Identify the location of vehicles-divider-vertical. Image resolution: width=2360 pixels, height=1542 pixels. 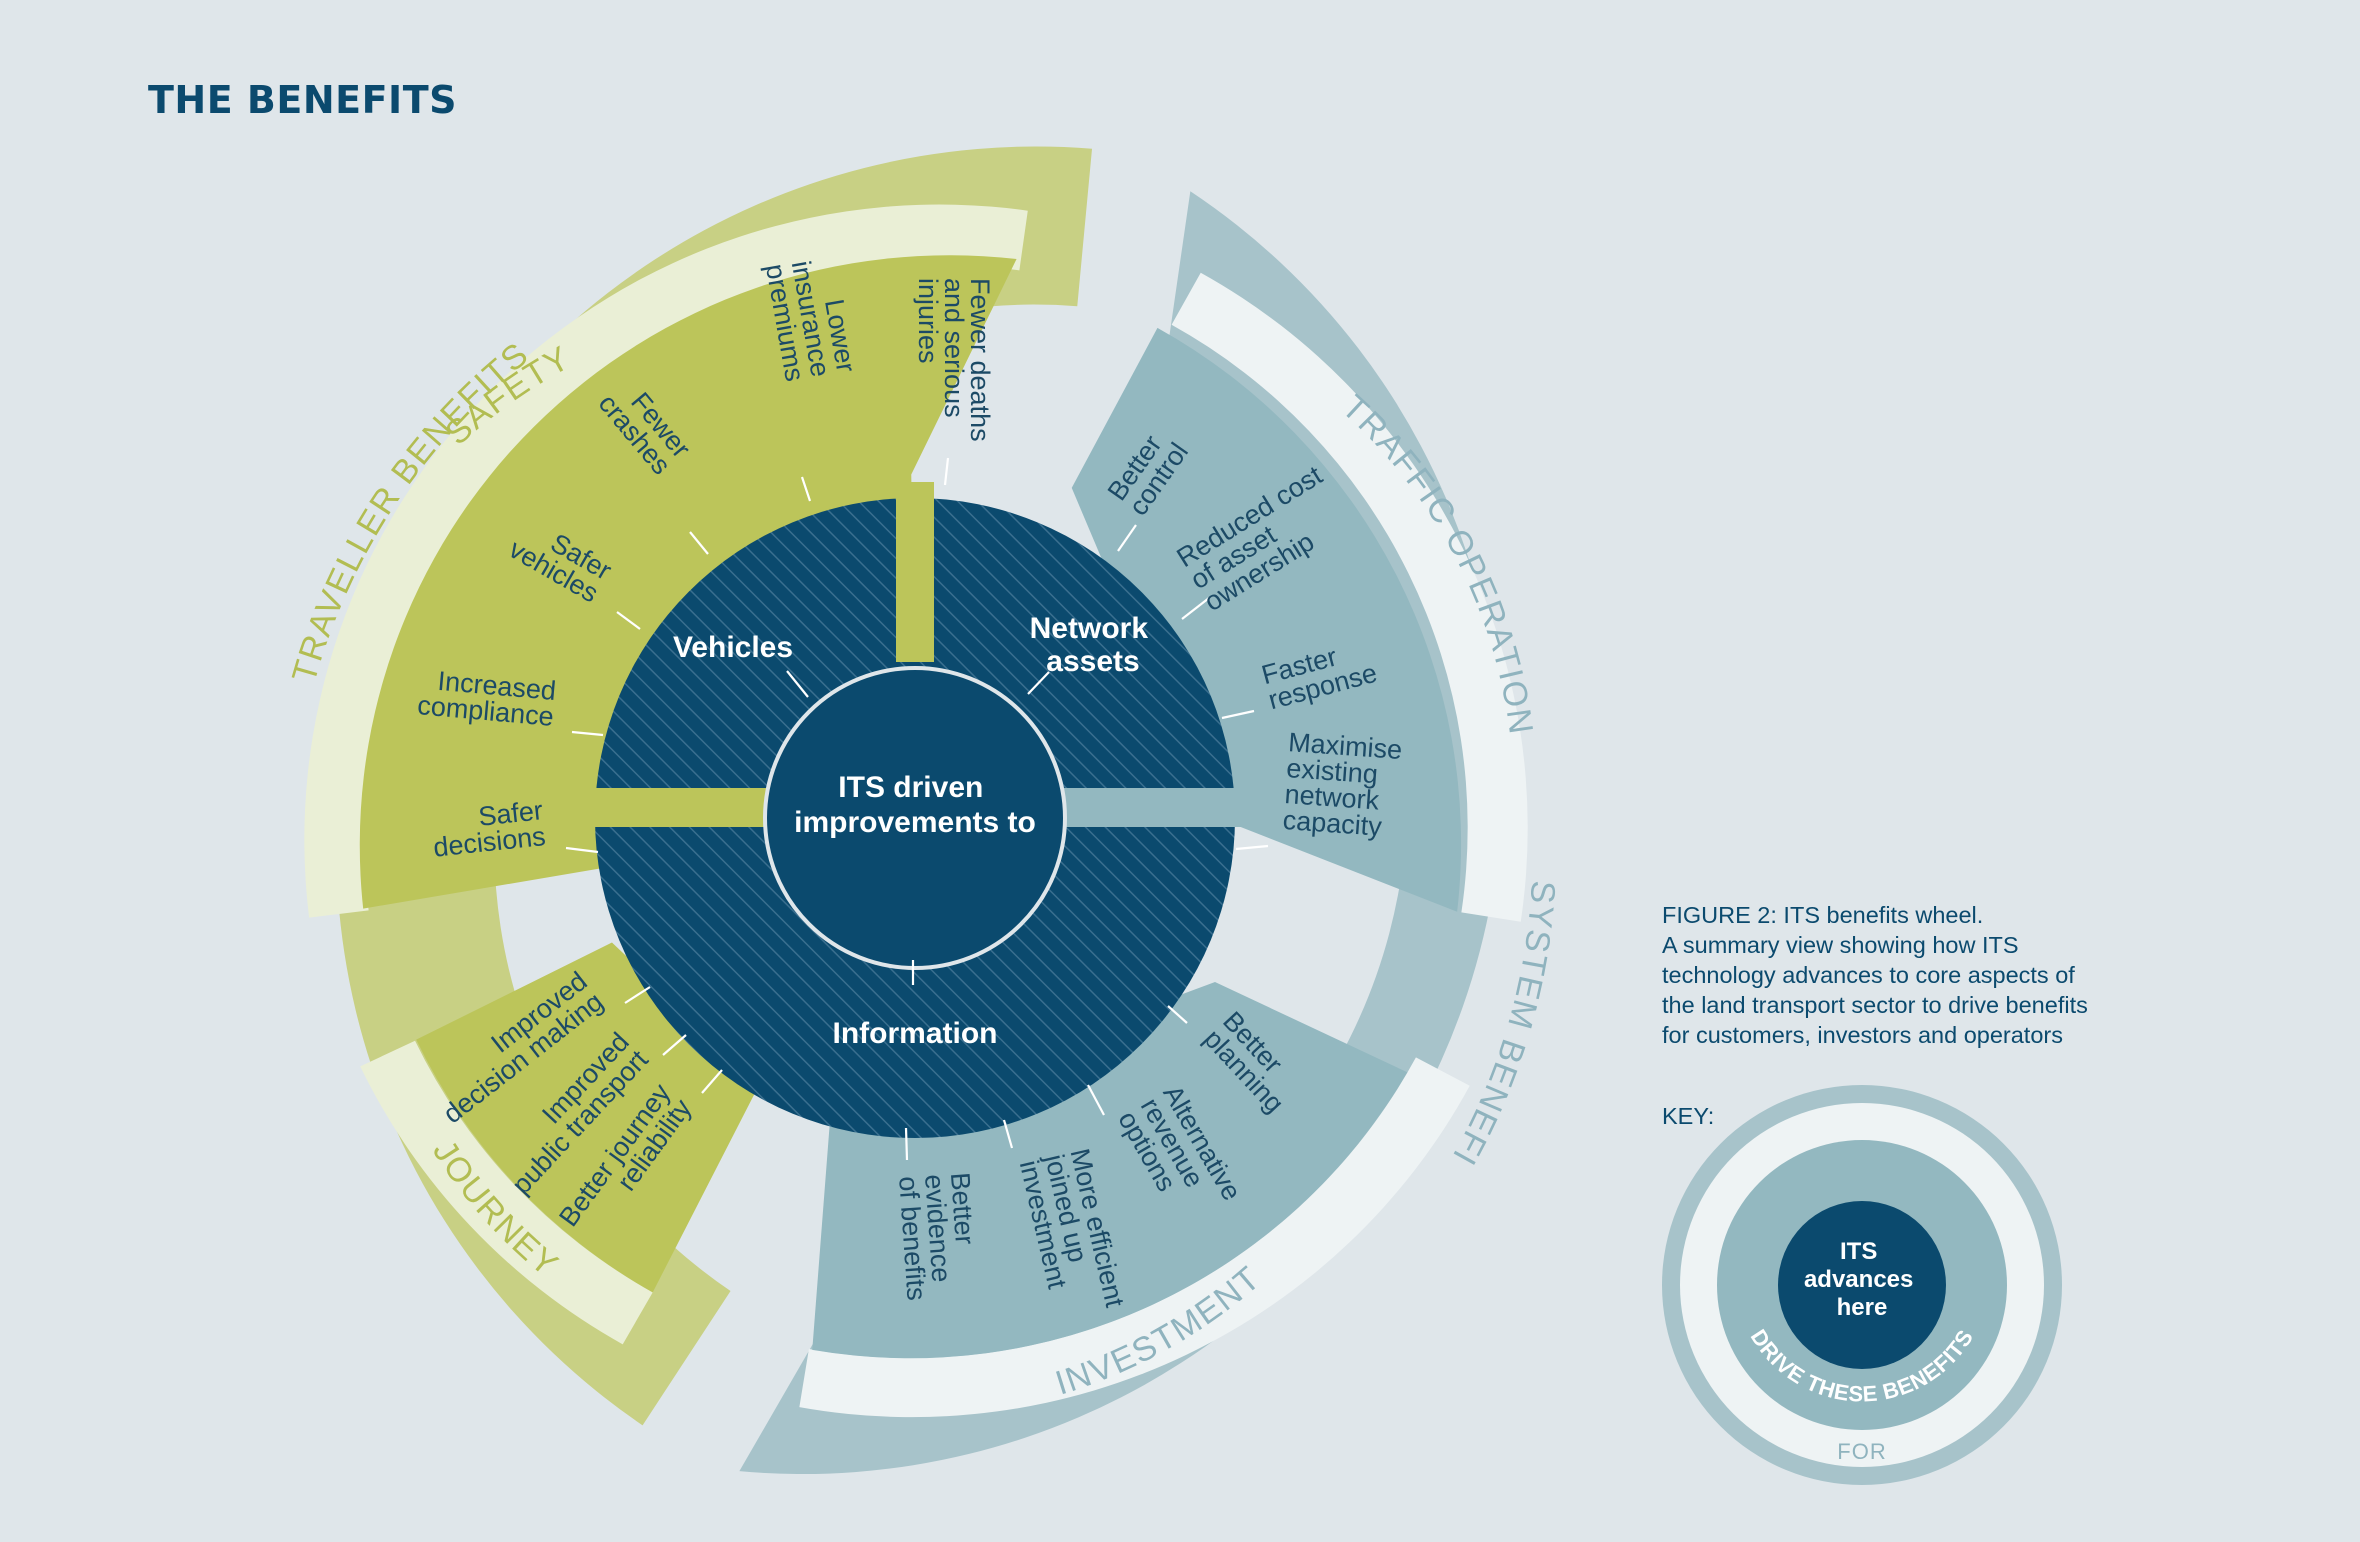
(915, 572).